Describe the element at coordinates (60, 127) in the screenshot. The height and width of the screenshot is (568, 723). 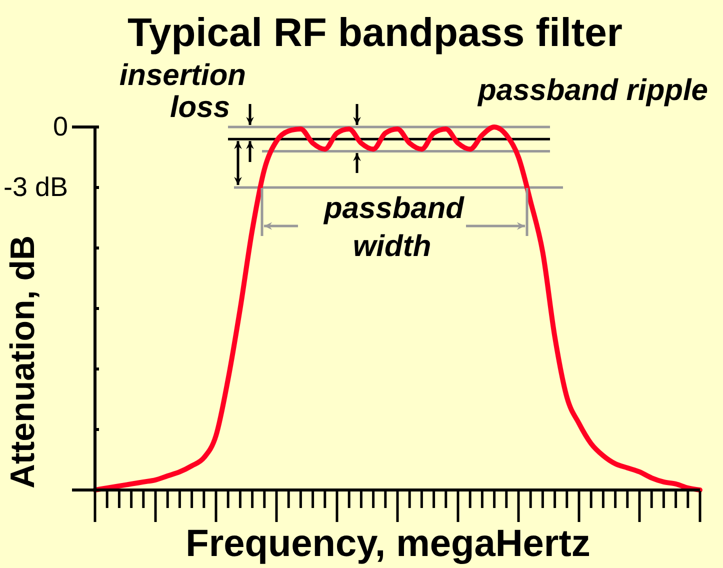
I see `y-tick-label: 0` at that location.